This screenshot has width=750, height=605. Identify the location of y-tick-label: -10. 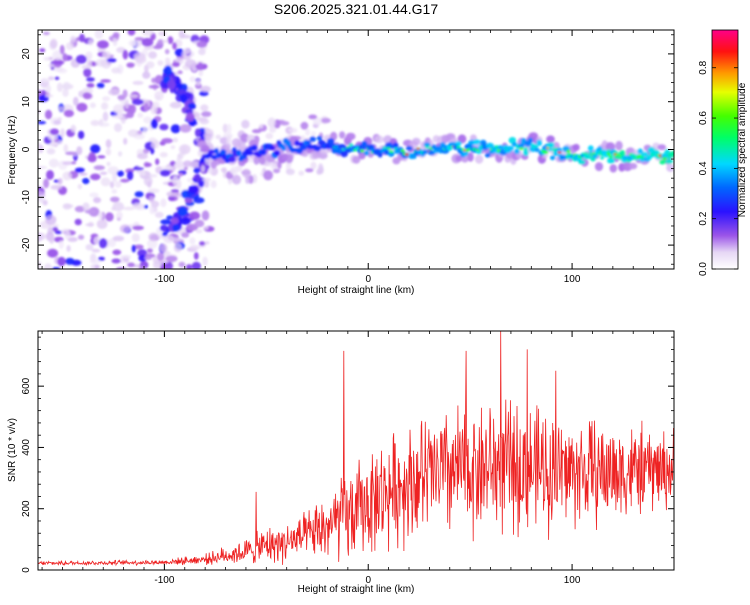
(26, 197).